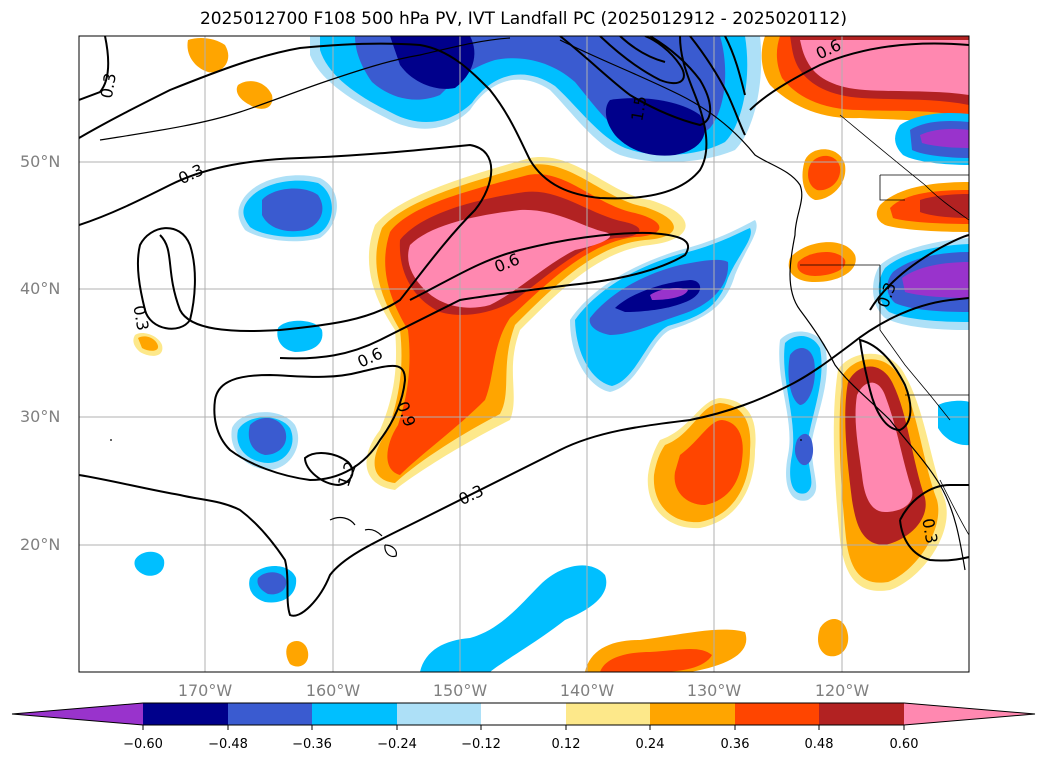  Describe the element at coordinates (819, 744) in the screenshot. I see `colorbar-tick-label: 0.48` at that location.